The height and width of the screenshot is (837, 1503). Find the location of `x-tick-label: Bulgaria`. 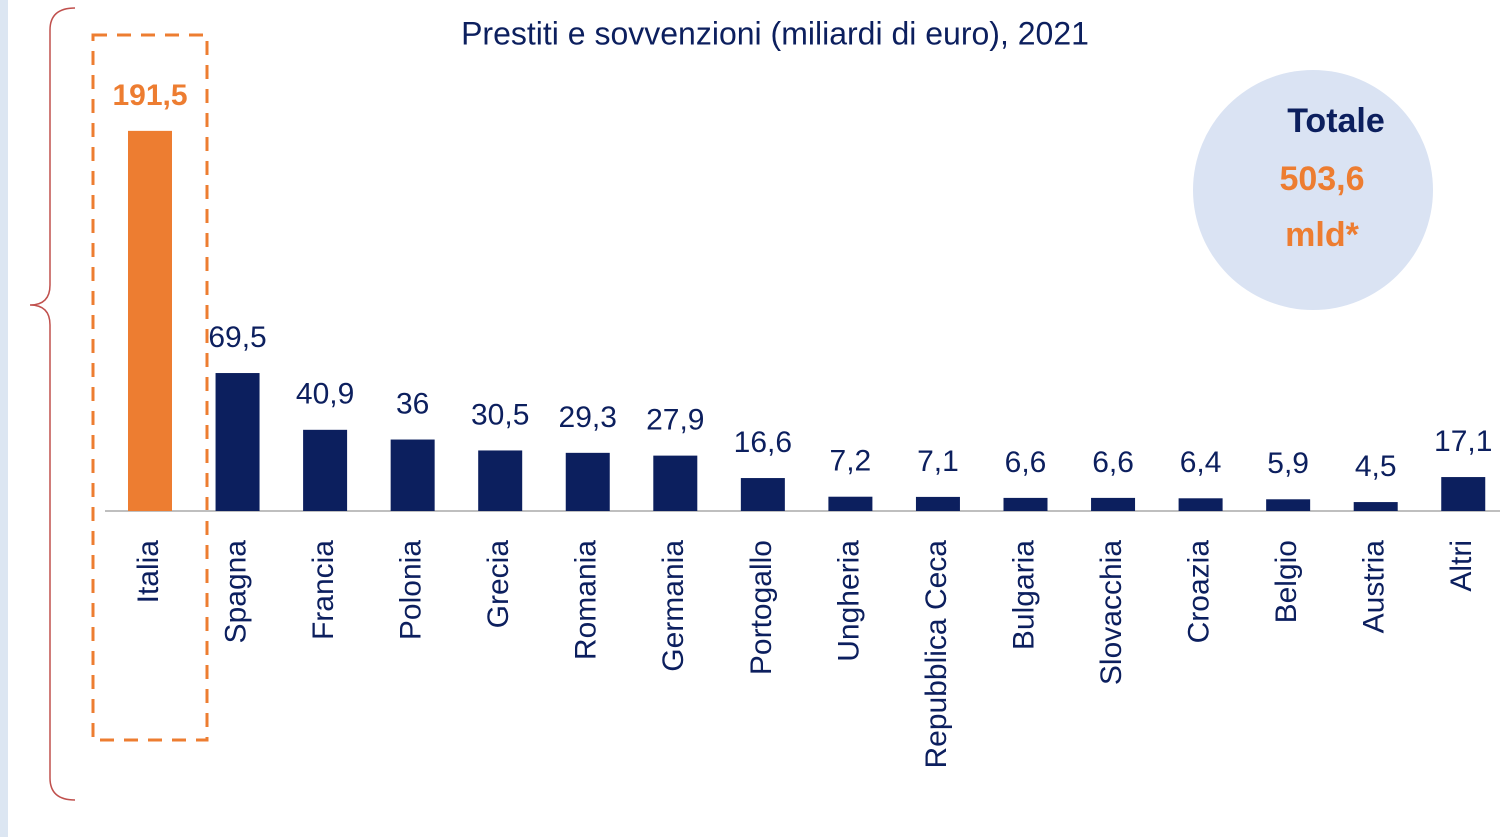

x-tick-label: Bulgaria is located at coordinates (1023, 595).